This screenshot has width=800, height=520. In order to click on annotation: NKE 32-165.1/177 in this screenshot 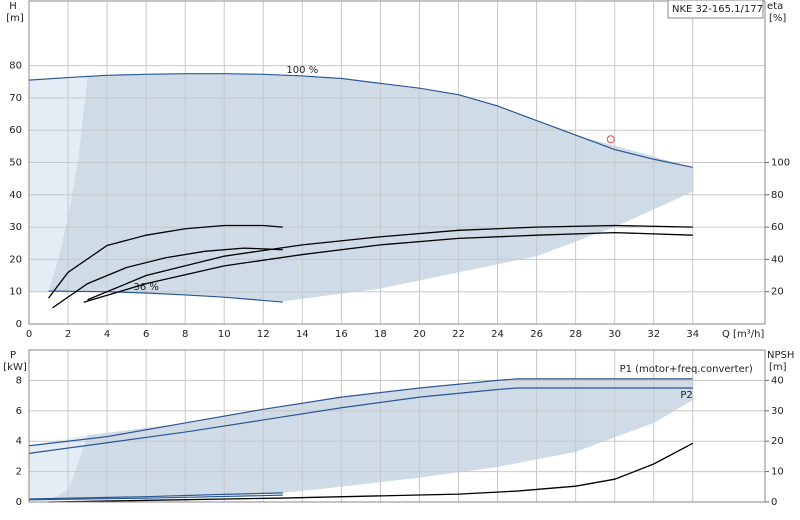, I will do `click(717, 9)`.